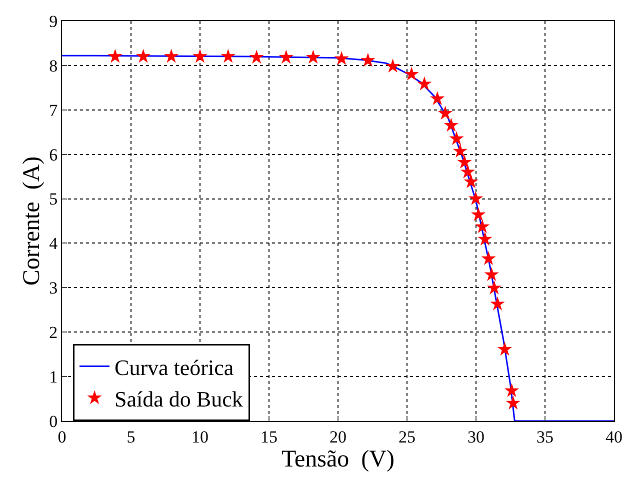 The height and width of the screenshot is (477, 635). What do you see at coordinates (178, 399) in the screenshot?
I see `legend-label: Saída do Buck` at bounding box center [178, 399].